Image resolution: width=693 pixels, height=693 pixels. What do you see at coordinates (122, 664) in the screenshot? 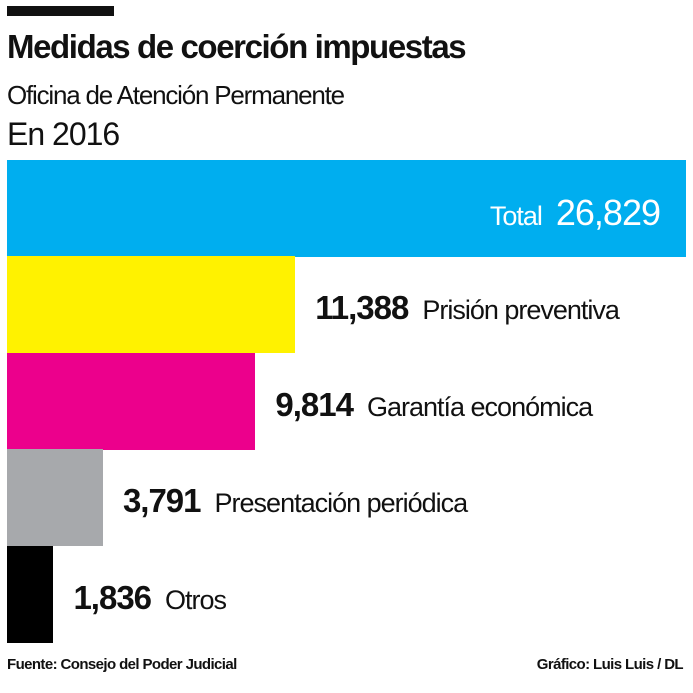
I see `source-note: Fuente: Consejo del Poder Judicial` at bounding box center [122, 664].